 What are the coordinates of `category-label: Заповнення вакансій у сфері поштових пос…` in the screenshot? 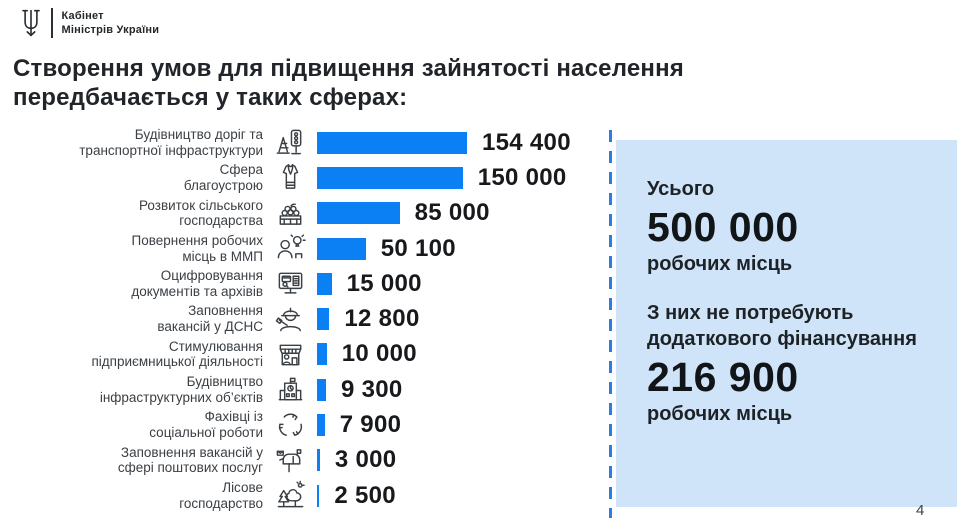 It's located at (190, 460).